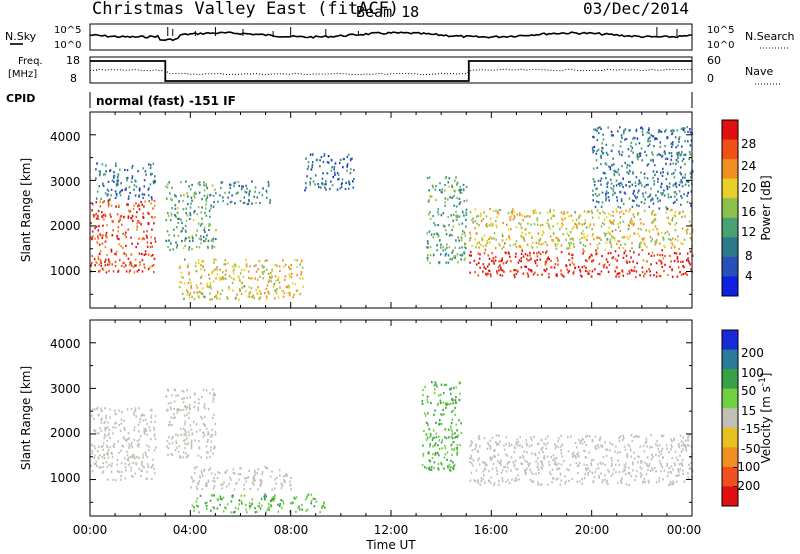 The image size is (800, 554). Describe the element at coordinates (22, 74) in the screenshot. I see `freq-label-2: [MHz]` at that location.